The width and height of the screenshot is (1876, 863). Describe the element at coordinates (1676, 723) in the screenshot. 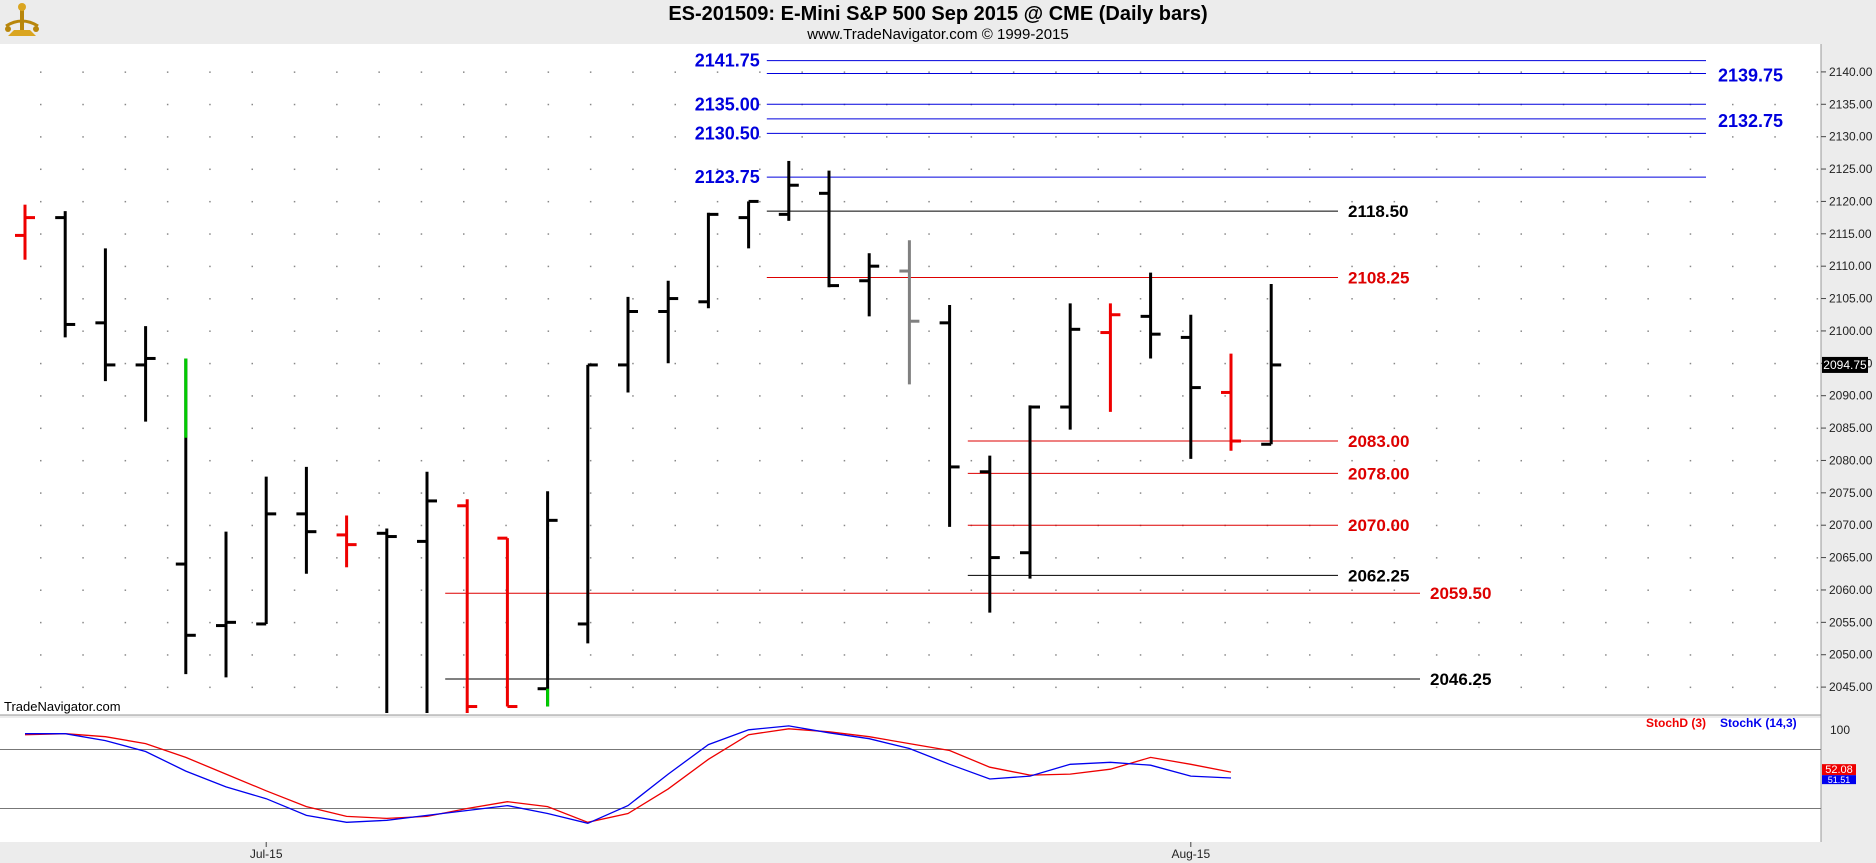

I see `legend-stochd: StochD (3)` at that location.